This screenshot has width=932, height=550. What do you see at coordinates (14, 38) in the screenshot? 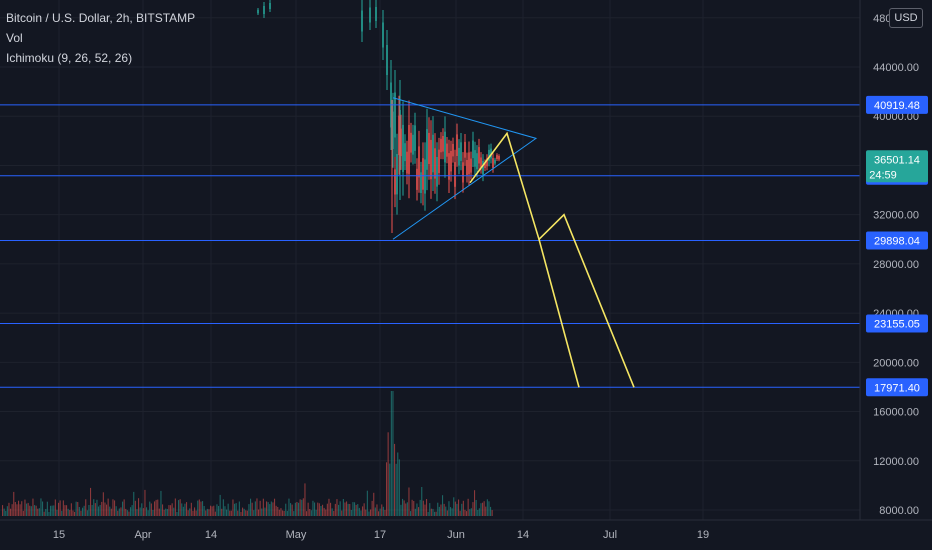
I see `volume-indicator-label: Vol` at bounding box center [14, 38].